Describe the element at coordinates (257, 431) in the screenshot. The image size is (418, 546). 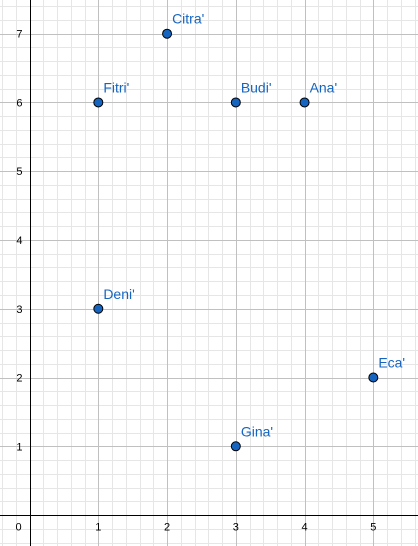
I see `data-point-label: Gina'` at that location.